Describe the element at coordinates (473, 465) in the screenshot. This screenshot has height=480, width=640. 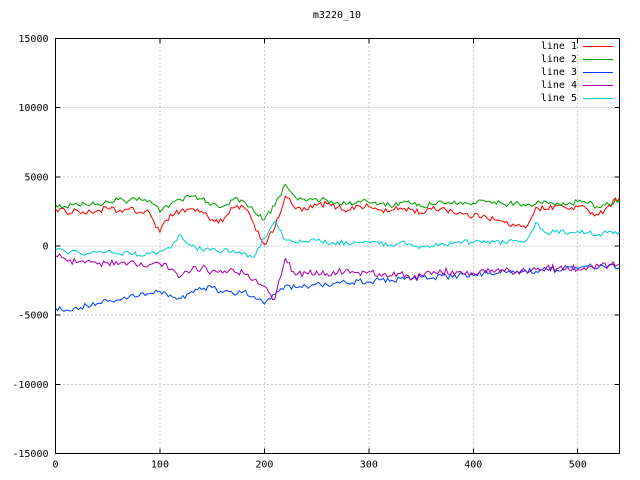
I see `x-tick-label: 400` at that location.